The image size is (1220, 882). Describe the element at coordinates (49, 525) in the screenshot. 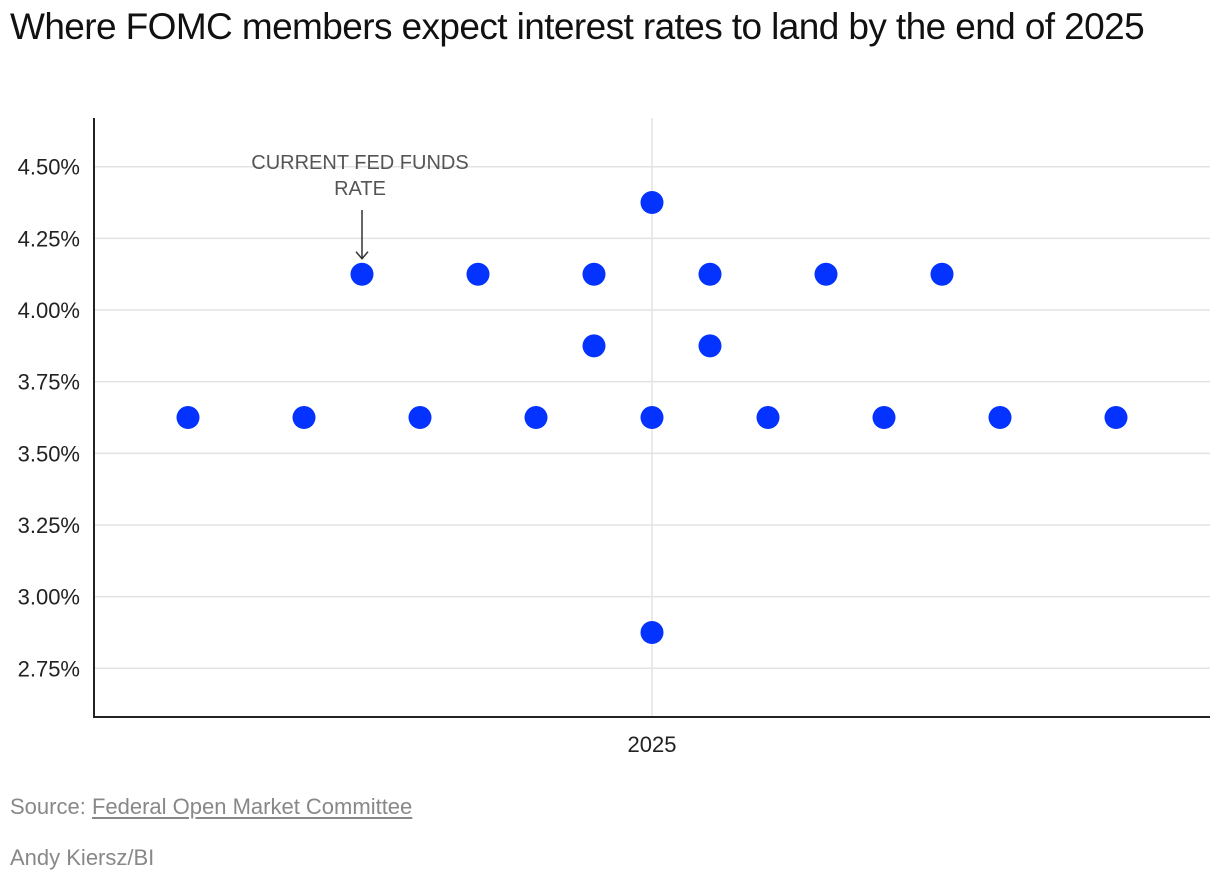

I see `y-tick-label: 3.25%` at that location.